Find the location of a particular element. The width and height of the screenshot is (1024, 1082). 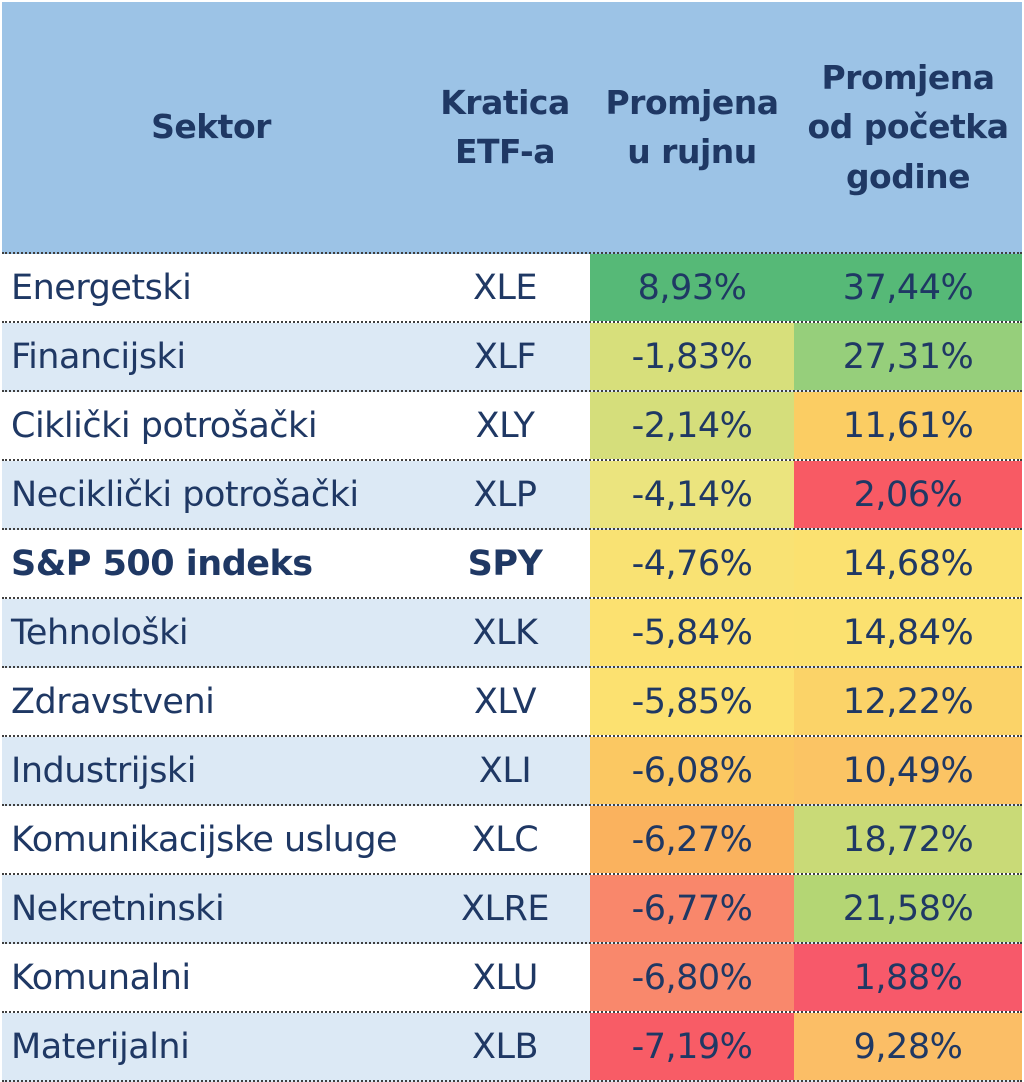

september-change-cell: -1,83% is located at coordinates (692, 356).